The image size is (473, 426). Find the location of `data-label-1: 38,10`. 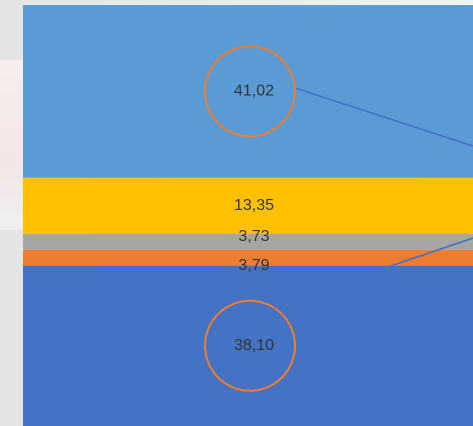

data-label-1: 38,10 is located at coordinates (254, 345).